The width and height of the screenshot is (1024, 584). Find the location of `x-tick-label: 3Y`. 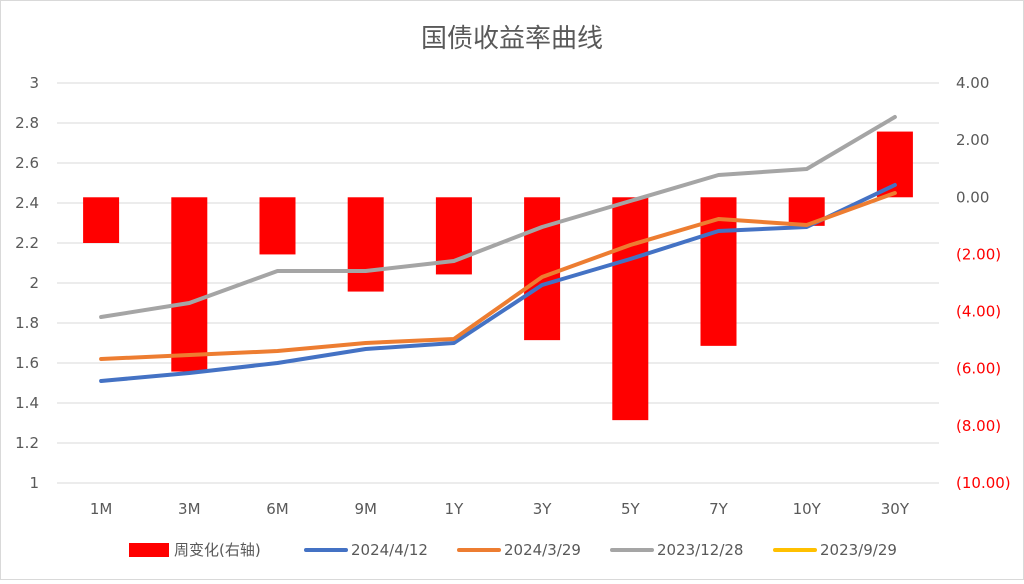

x-tick-label: 3Y is located at coordinates (543, 509).